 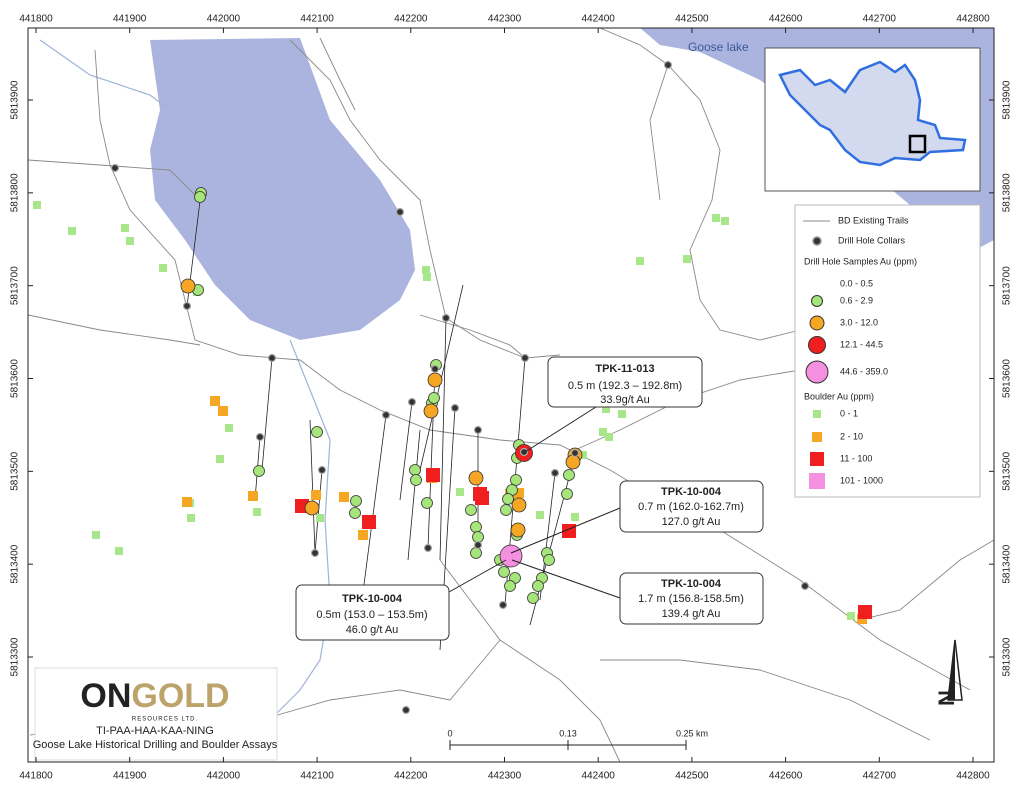 What do you see at coordinates (371, 615) in the screenshot?
I see `callout-line: 0.5m (153.0 – 153.5m)` at bounding box center [371, 615].